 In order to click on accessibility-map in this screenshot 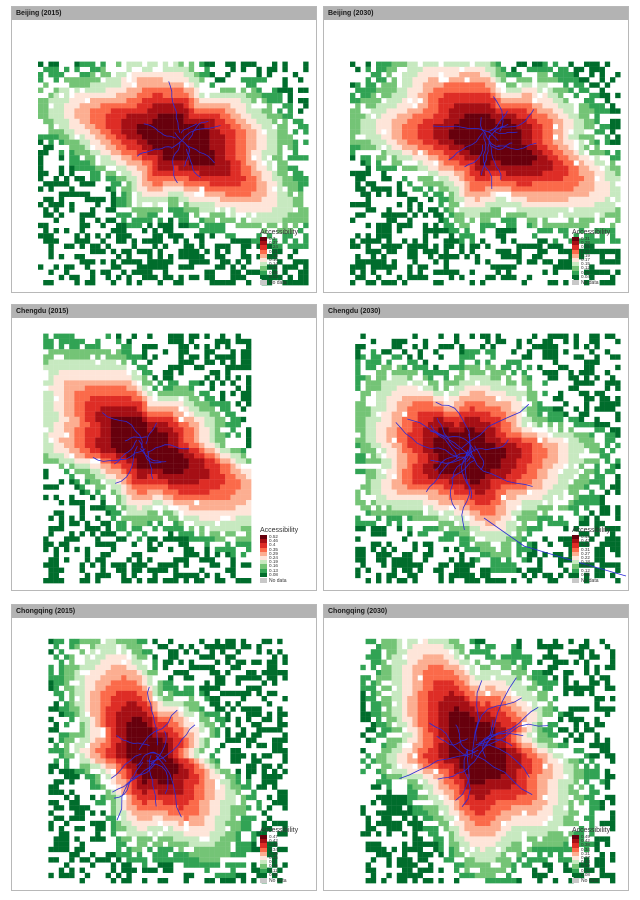, I will do `click(485, 173)`.